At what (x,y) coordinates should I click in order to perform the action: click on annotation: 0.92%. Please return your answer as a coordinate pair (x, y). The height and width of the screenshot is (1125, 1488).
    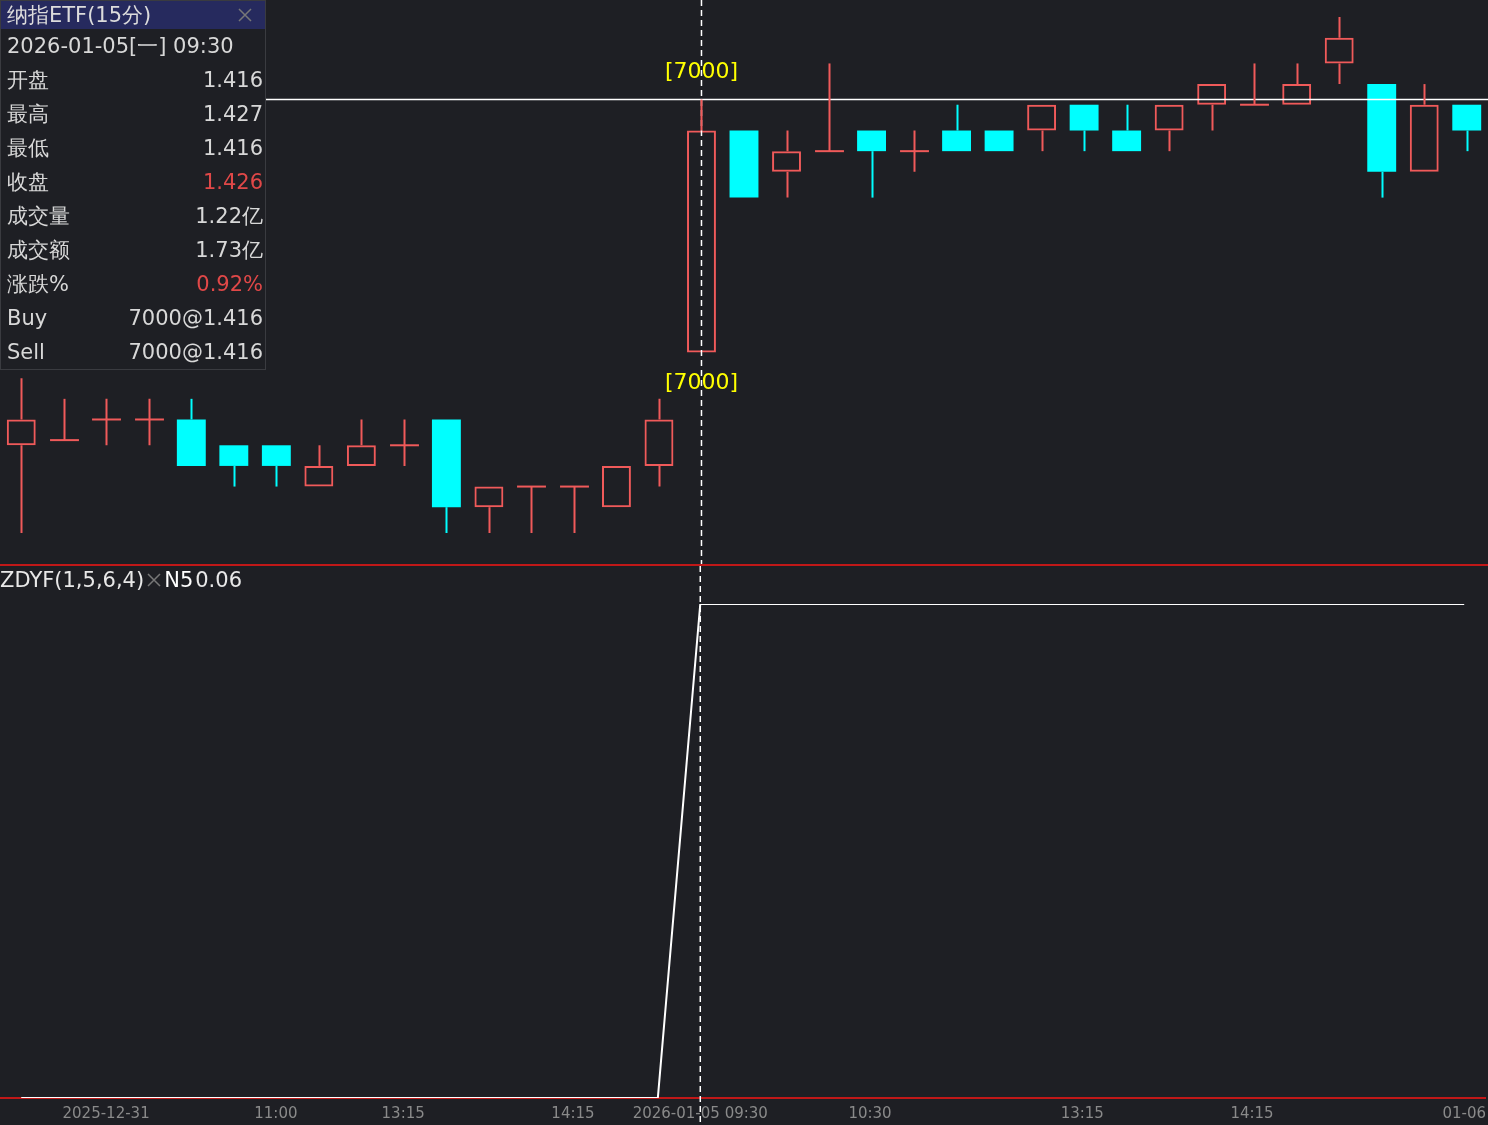
    Looking at the image, I should click on (229, 284).